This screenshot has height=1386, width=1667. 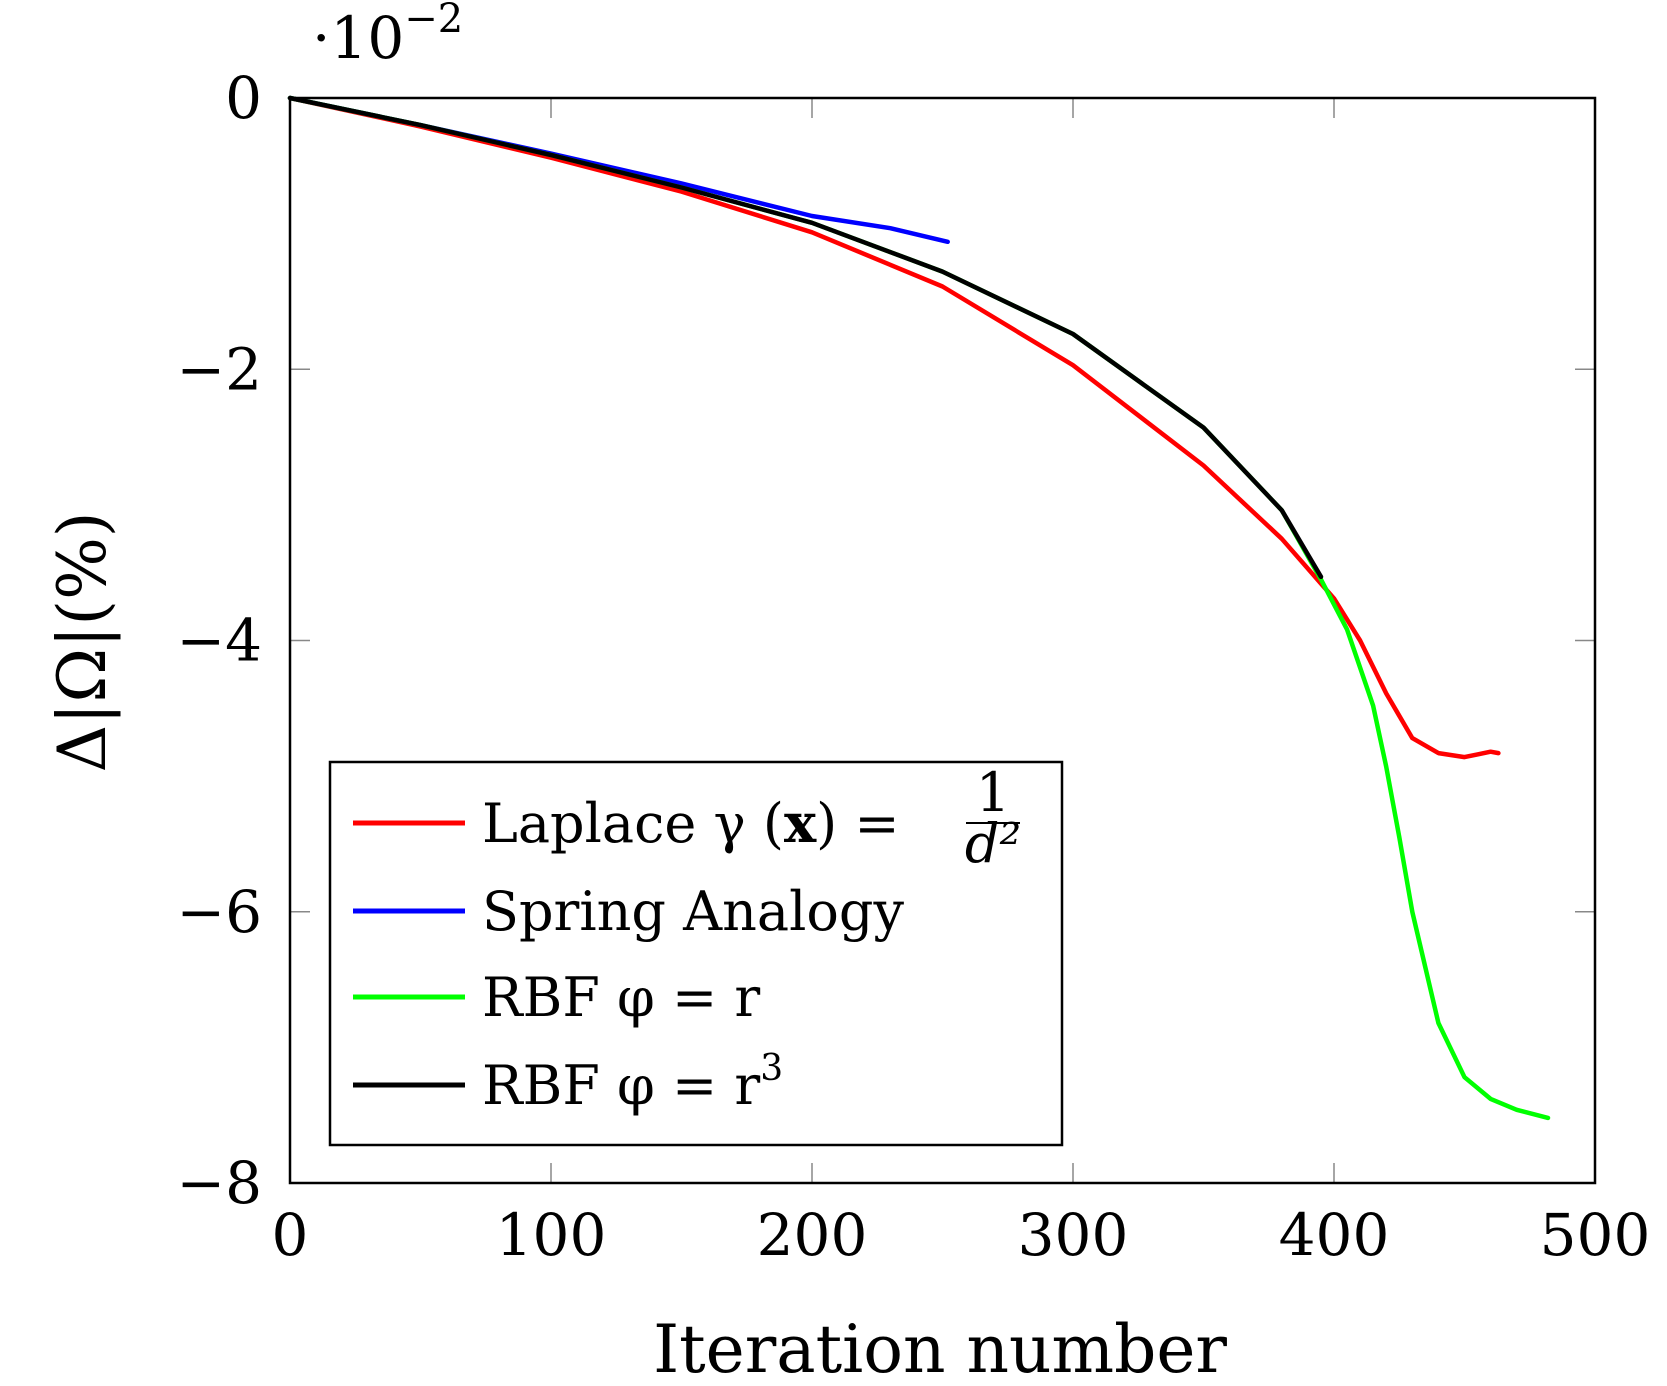 I want to click on y-tick-label: −4, so click(x=220, y=641).